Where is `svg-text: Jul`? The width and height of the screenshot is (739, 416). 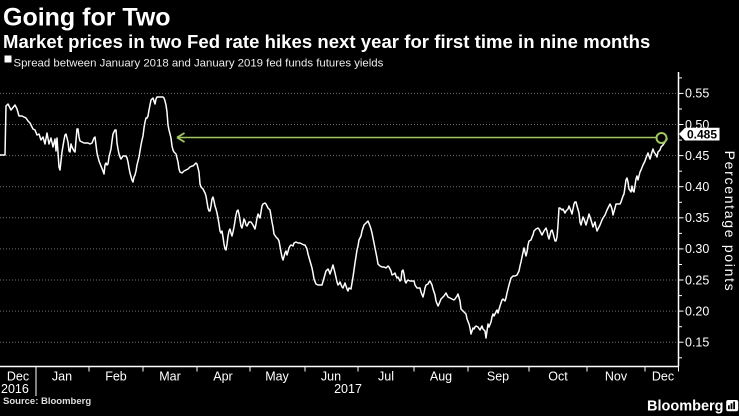
svg-text: Jul is located at coordinates (386, 377).